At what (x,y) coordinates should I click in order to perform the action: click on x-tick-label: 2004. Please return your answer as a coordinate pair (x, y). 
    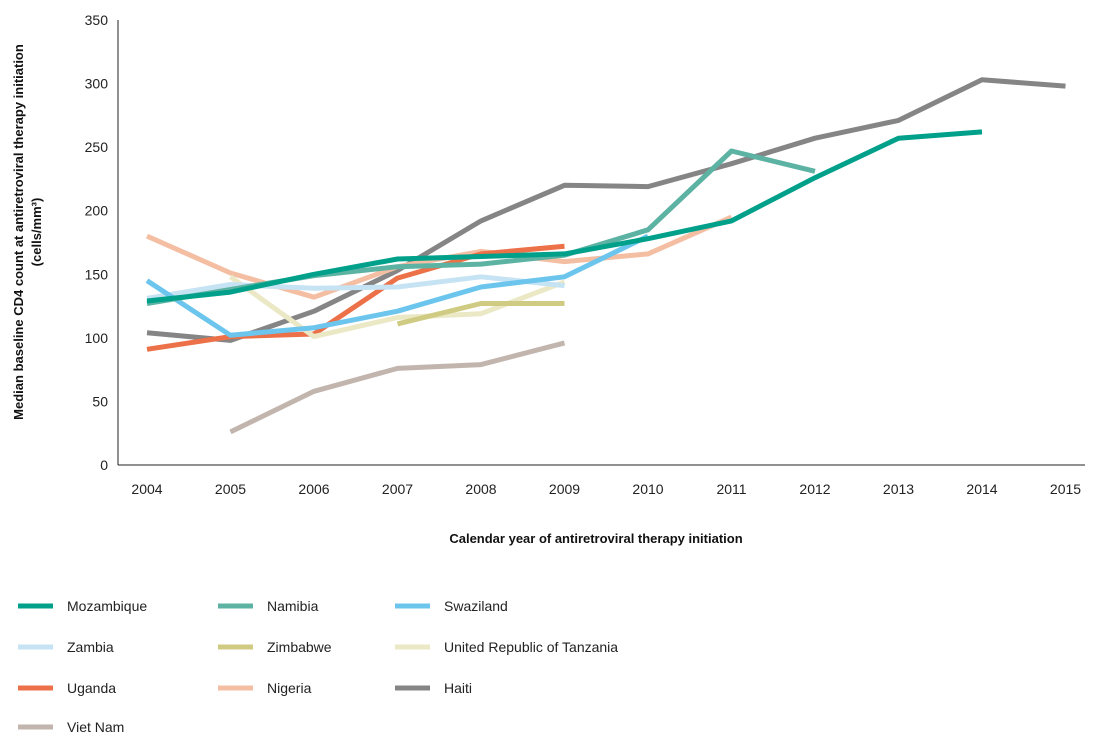
    Looking at the image, I should click on (146, 489).